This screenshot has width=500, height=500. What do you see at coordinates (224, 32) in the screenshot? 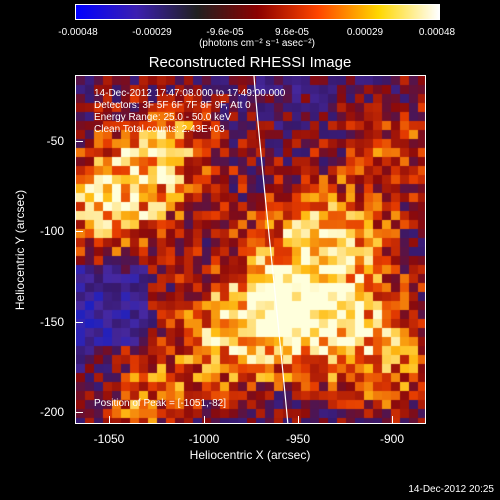
I see `colorbar-tick: -9.6e-05` at bounding box center [224, 32].